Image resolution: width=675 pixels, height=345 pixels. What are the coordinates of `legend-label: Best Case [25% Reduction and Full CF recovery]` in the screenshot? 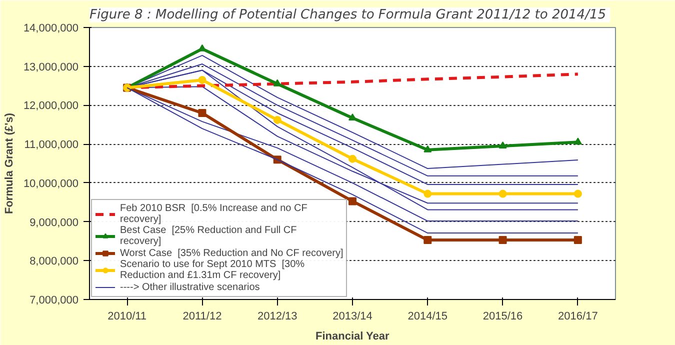 It's located at (208, 236).